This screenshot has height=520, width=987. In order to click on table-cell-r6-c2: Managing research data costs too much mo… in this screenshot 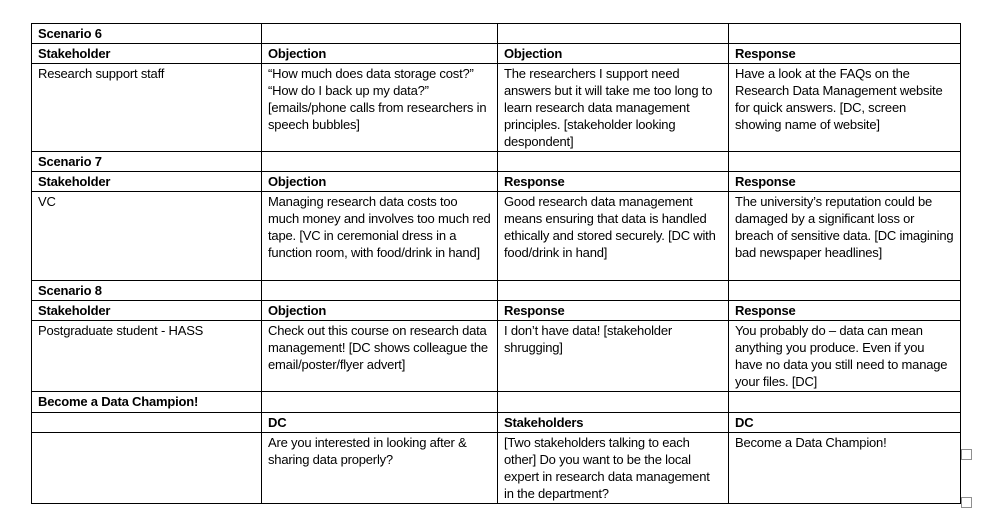, I will do `click(379, 236)`.